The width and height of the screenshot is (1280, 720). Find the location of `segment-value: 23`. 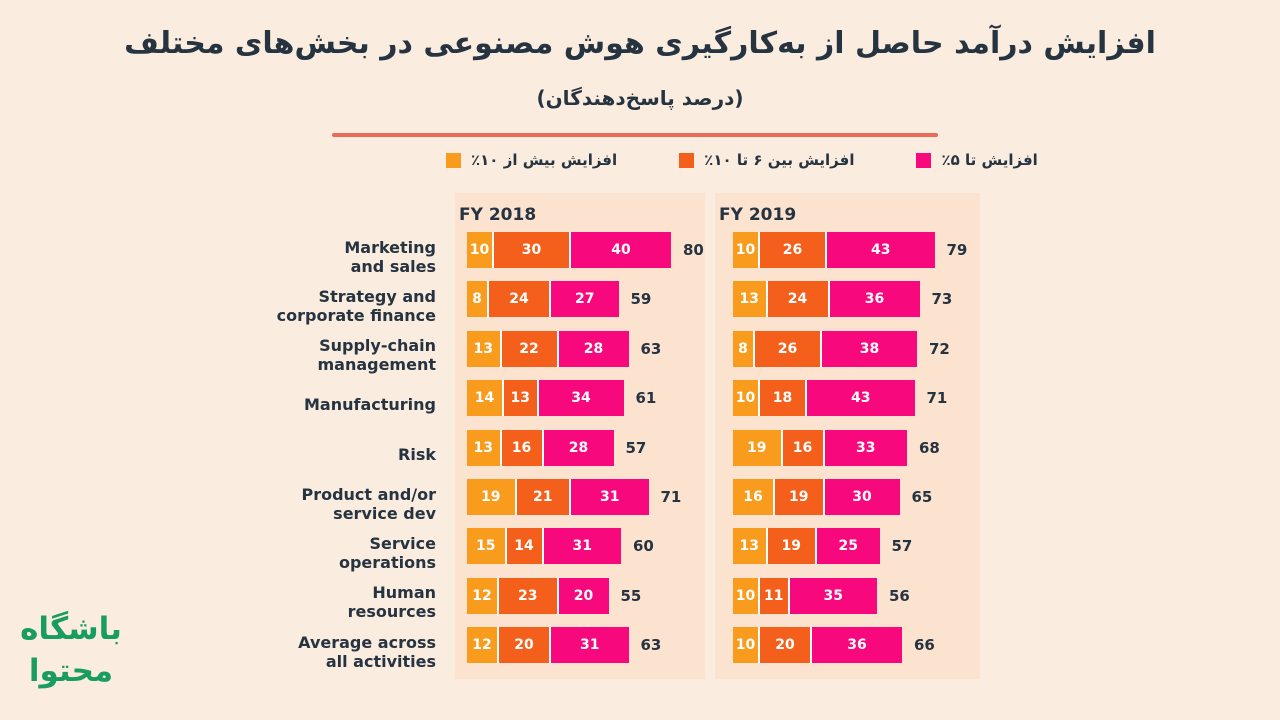

segment-value: 23 is located at coordinates (528, 595).